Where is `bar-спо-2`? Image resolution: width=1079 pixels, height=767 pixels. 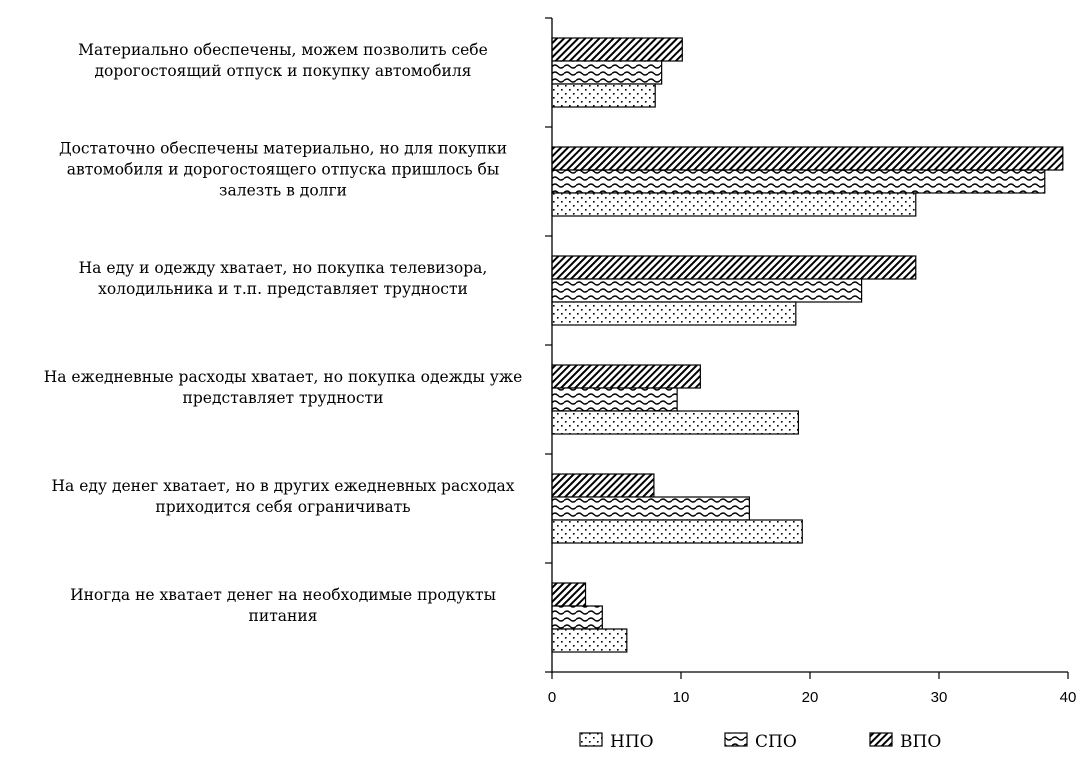
bar-спо-2 is located at coordinates (707, 290).